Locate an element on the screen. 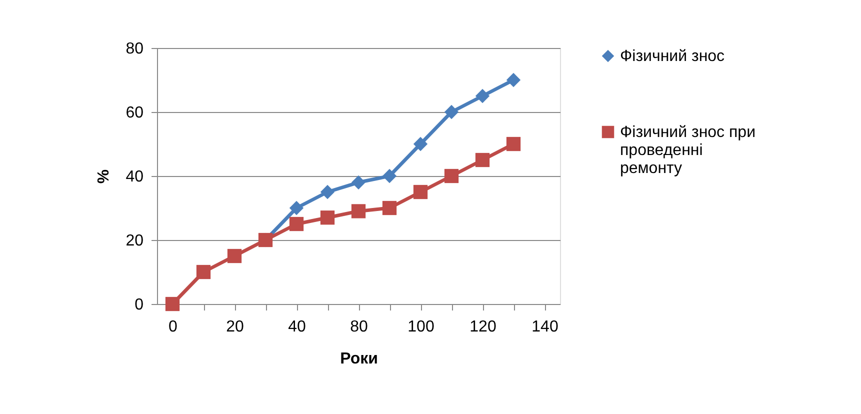  x-tick-label: 0 is located at coordinates (173, 327).